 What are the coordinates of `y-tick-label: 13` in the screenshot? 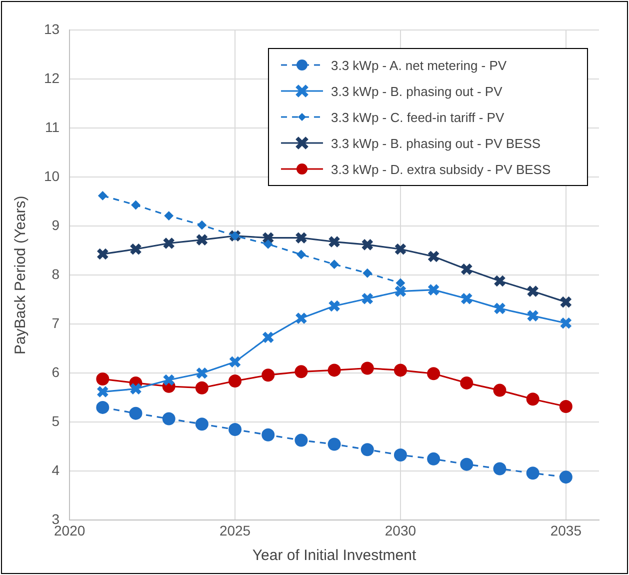 It's located at (52, 28).